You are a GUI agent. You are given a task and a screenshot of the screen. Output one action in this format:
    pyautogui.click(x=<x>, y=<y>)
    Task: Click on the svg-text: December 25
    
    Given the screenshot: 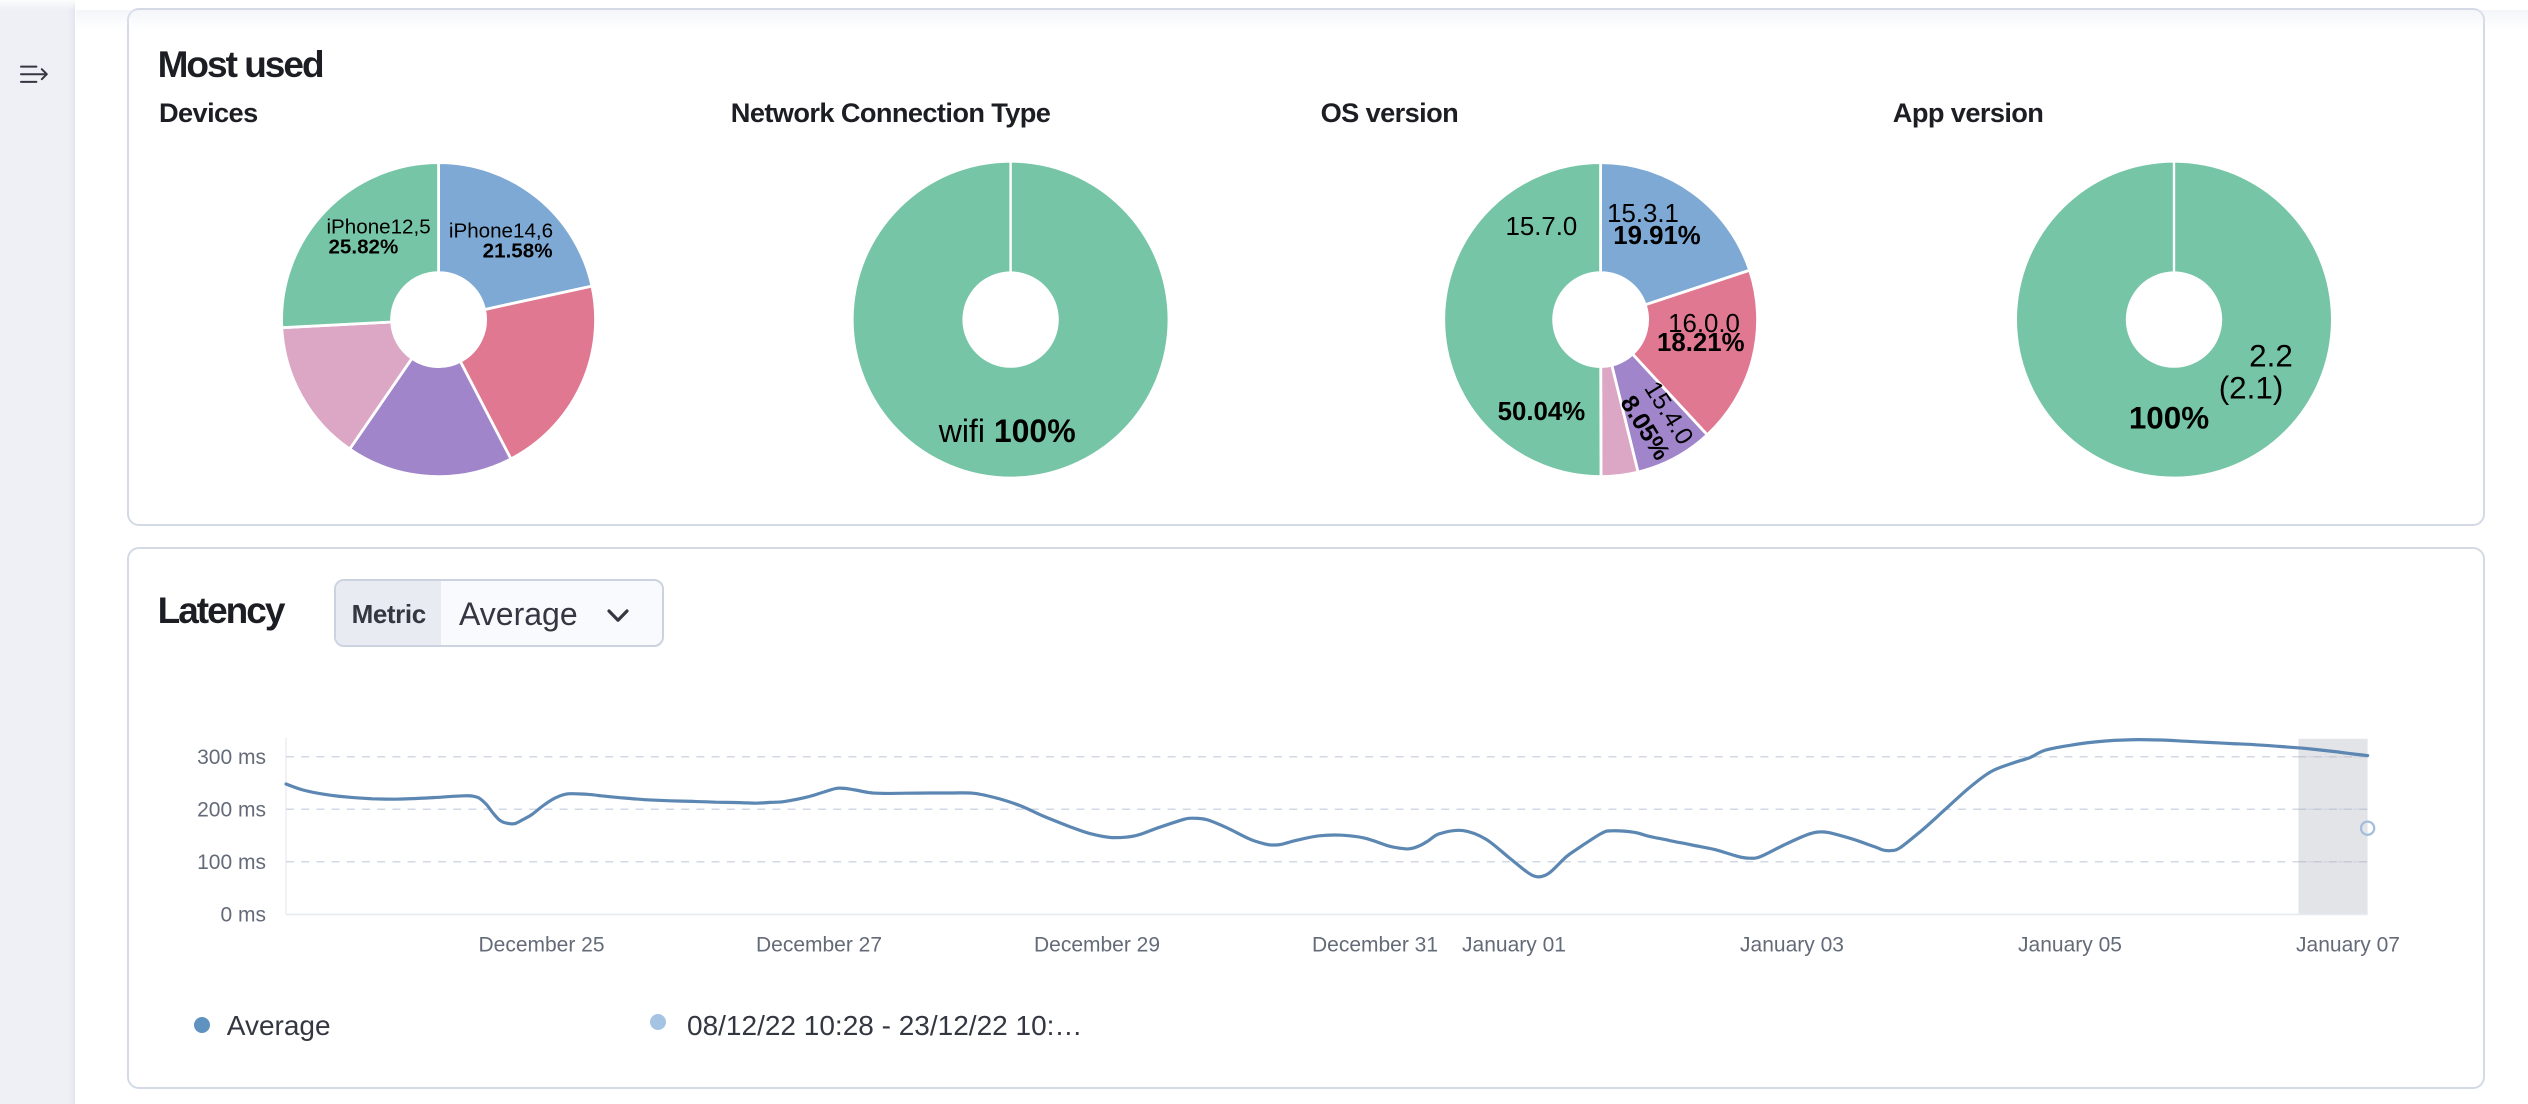 What is the action you would take?
    pyautogui.click(x=541, y=945)
    